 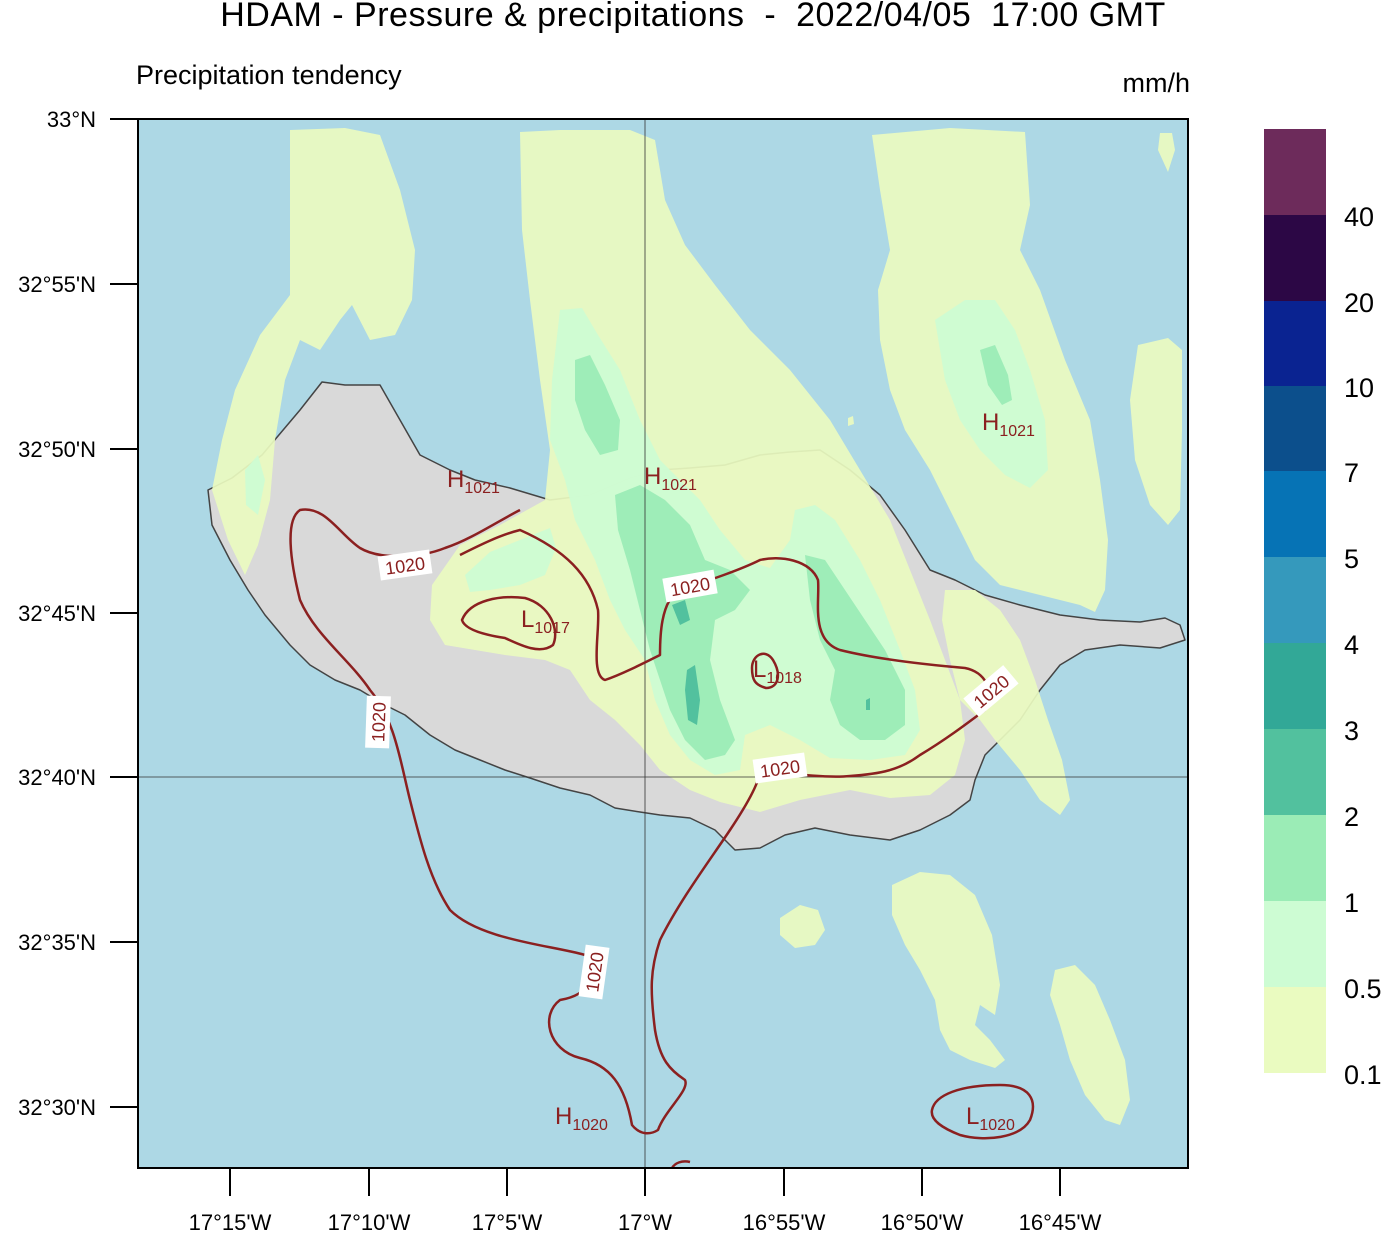 I want to click on precip-half-north-west-speck, so click(x=255, y=485).